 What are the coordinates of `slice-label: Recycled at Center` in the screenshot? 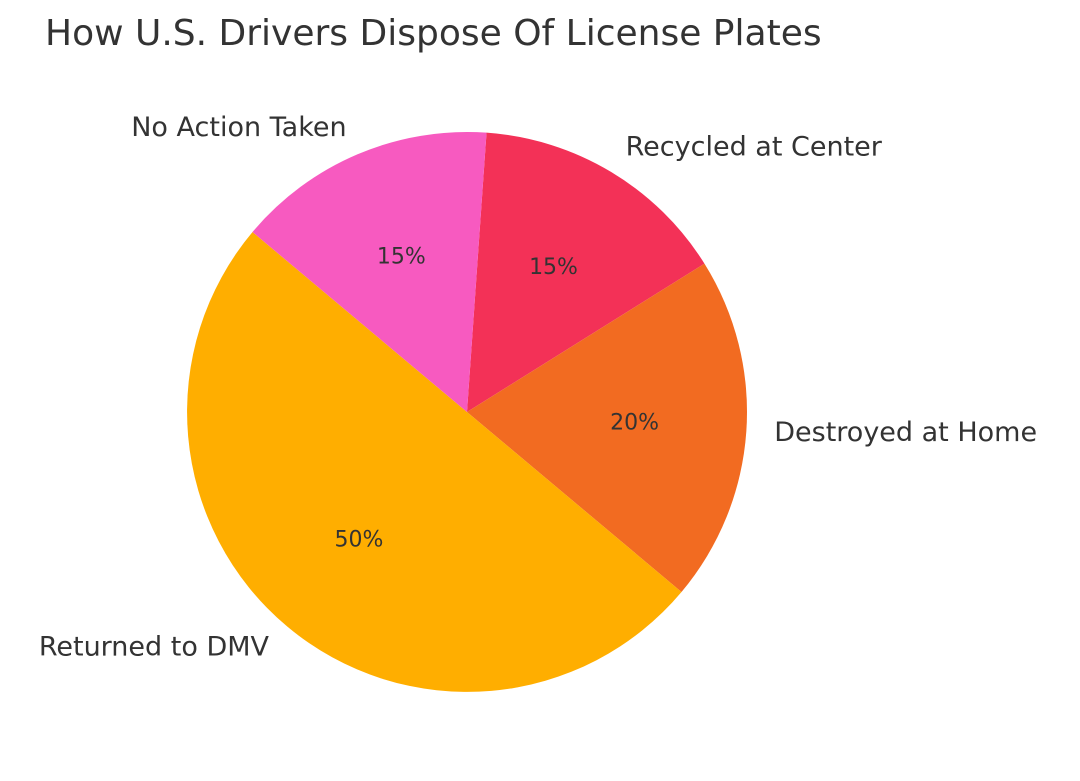 It's located at (754, 146).